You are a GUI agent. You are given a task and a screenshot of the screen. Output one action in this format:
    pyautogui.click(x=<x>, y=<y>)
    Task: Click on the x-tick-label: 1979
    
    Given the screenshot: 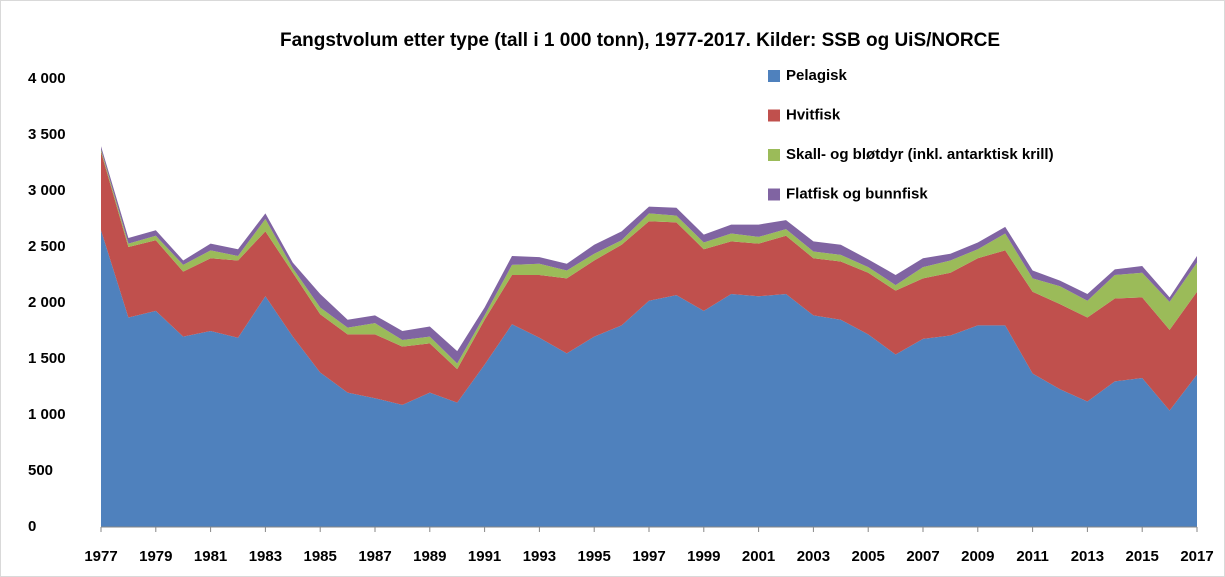 What is the action you would take?
    pyautogui.click(x=155, y=556)
    